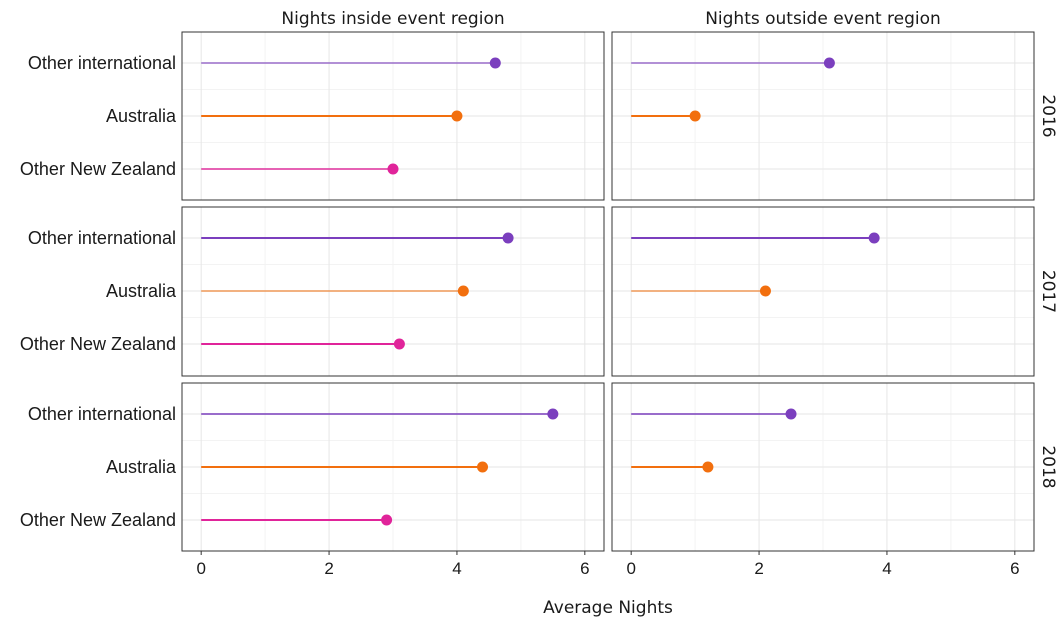 The height and width of the screenshot is (621, 1062). What do you see at coordinates (608, 608) in the screenshot?
I see `x-axis-title: Average Nights` at bounding box center [608, 608].